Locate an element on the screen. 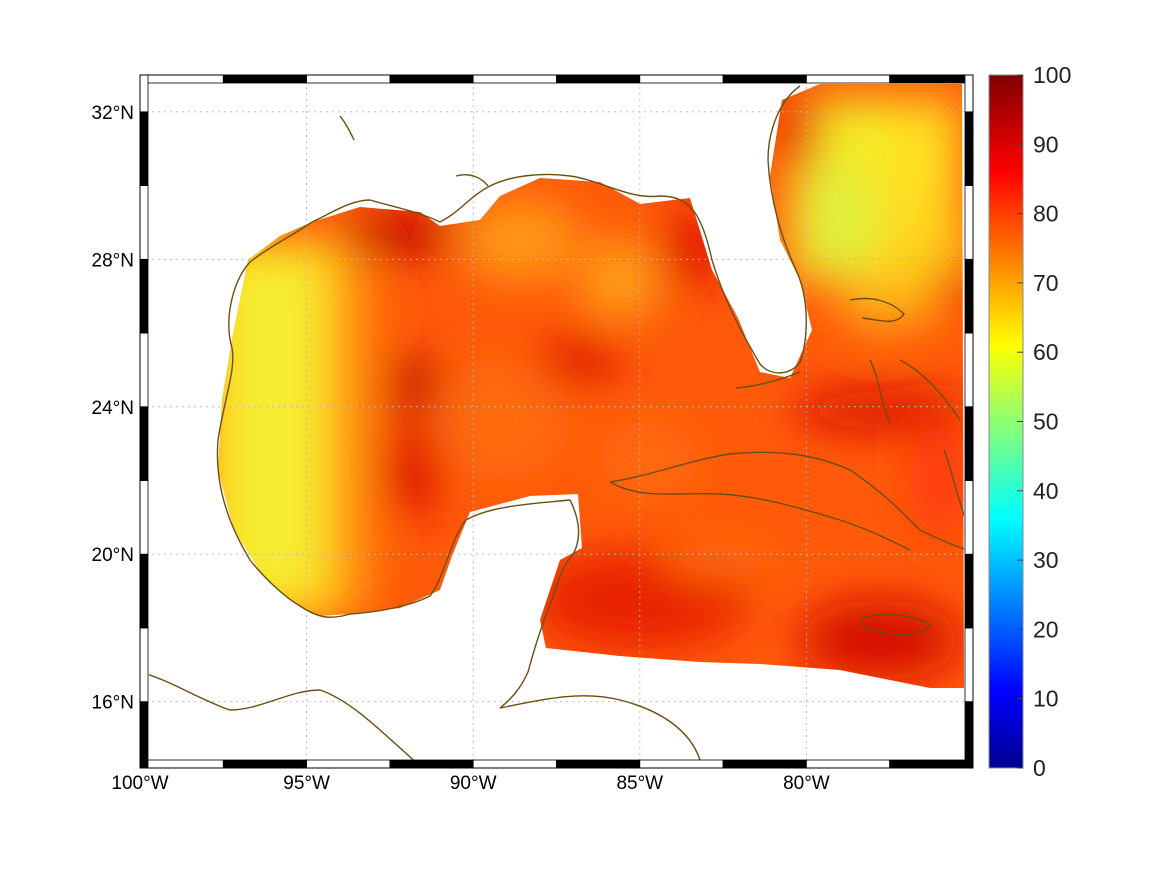 The image size is (1167, 875). colorbar-label: 50 is located at coordinates (1046, 422).